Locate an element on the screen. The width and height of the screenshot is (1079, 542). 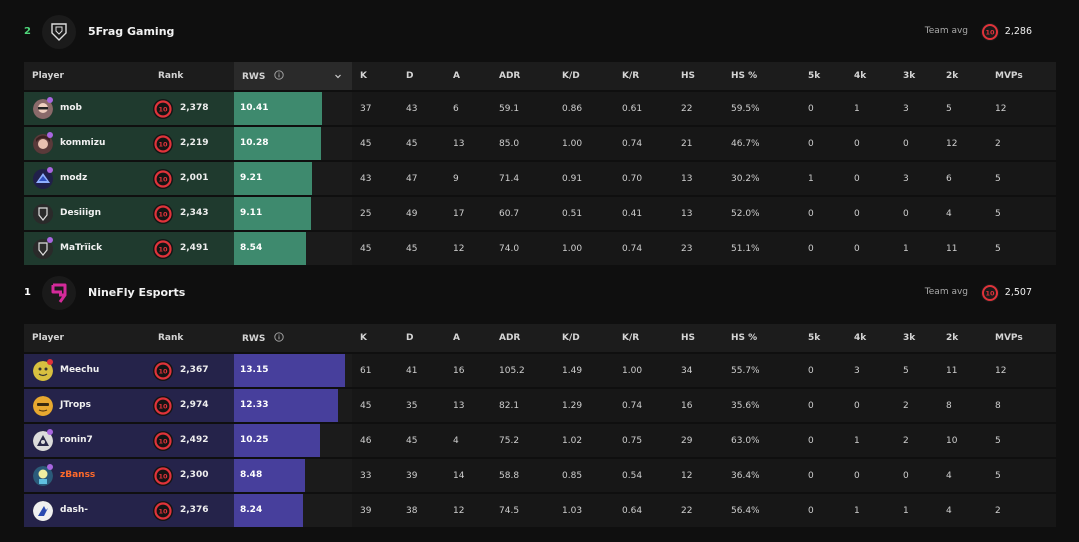
player-cell: MaTrïick is located at coordinates (87, 248).